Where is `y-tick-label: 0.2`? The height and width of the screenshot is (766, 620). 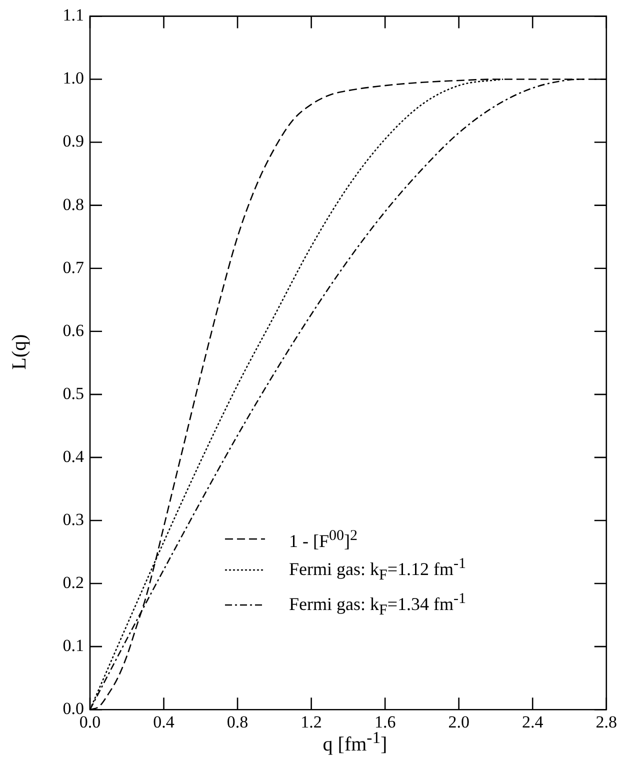
y-tick-label: 0.2 is located at coordinates (73, 582).